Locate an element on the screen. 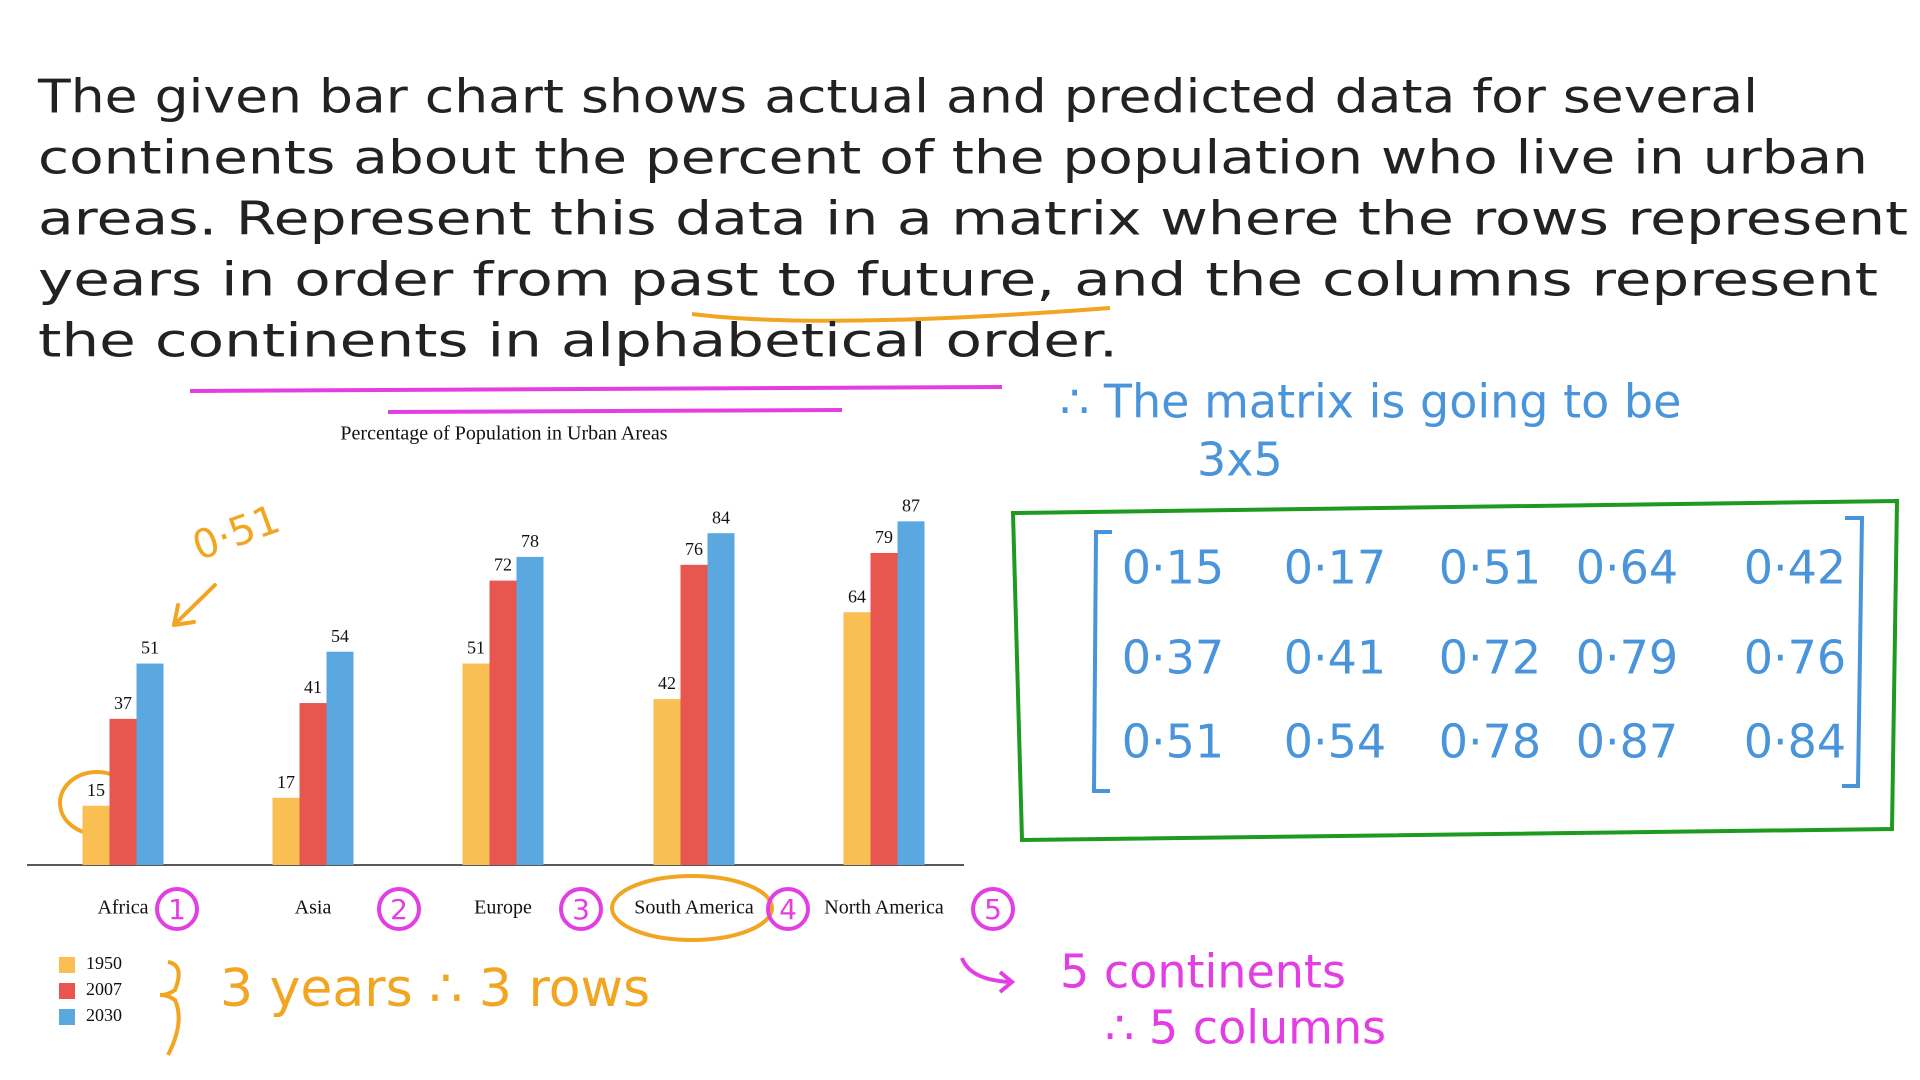 This screenshot has height=1080, width=1920. category-number: 5 is located at coordinates (993, 909).